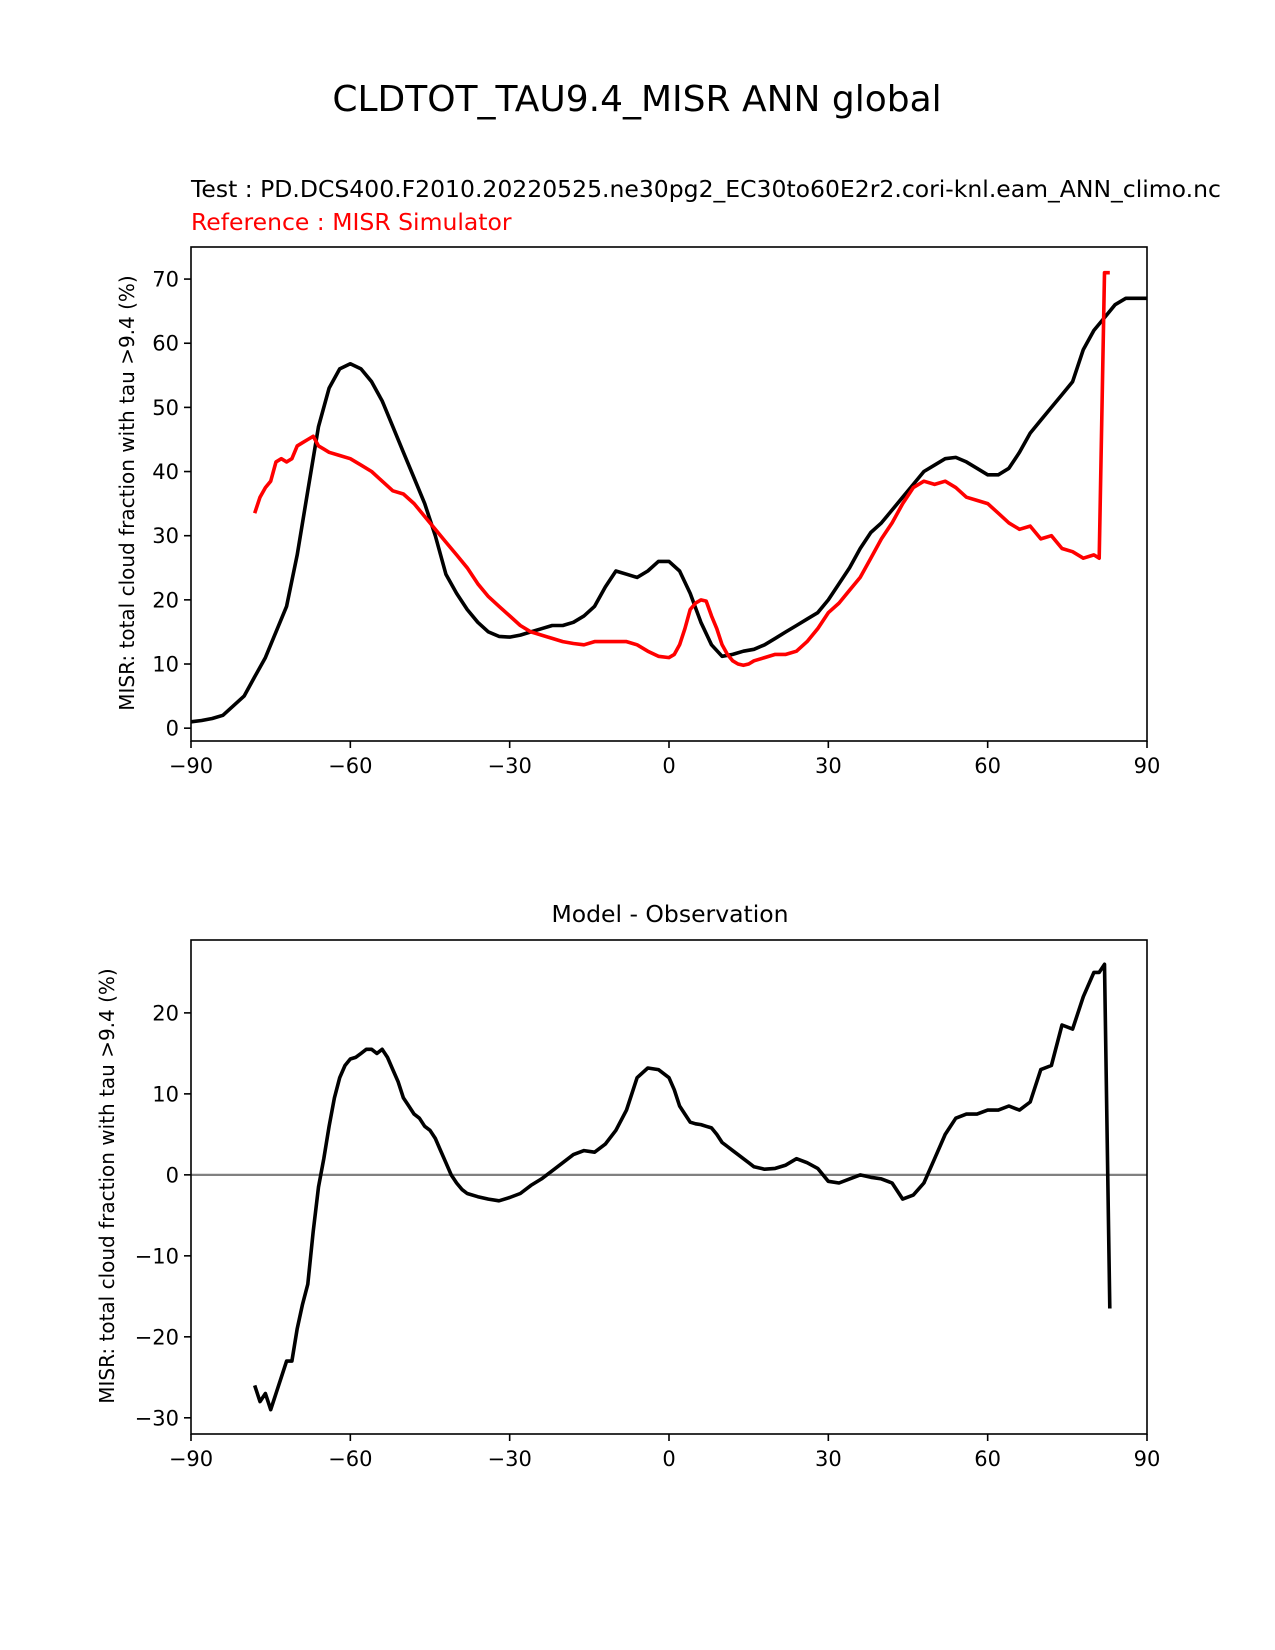 Image resolution: width=1275 pixels, height=1650 pixels. I want to click on bottom-xtick-label: 90, so click(1147, 1459).